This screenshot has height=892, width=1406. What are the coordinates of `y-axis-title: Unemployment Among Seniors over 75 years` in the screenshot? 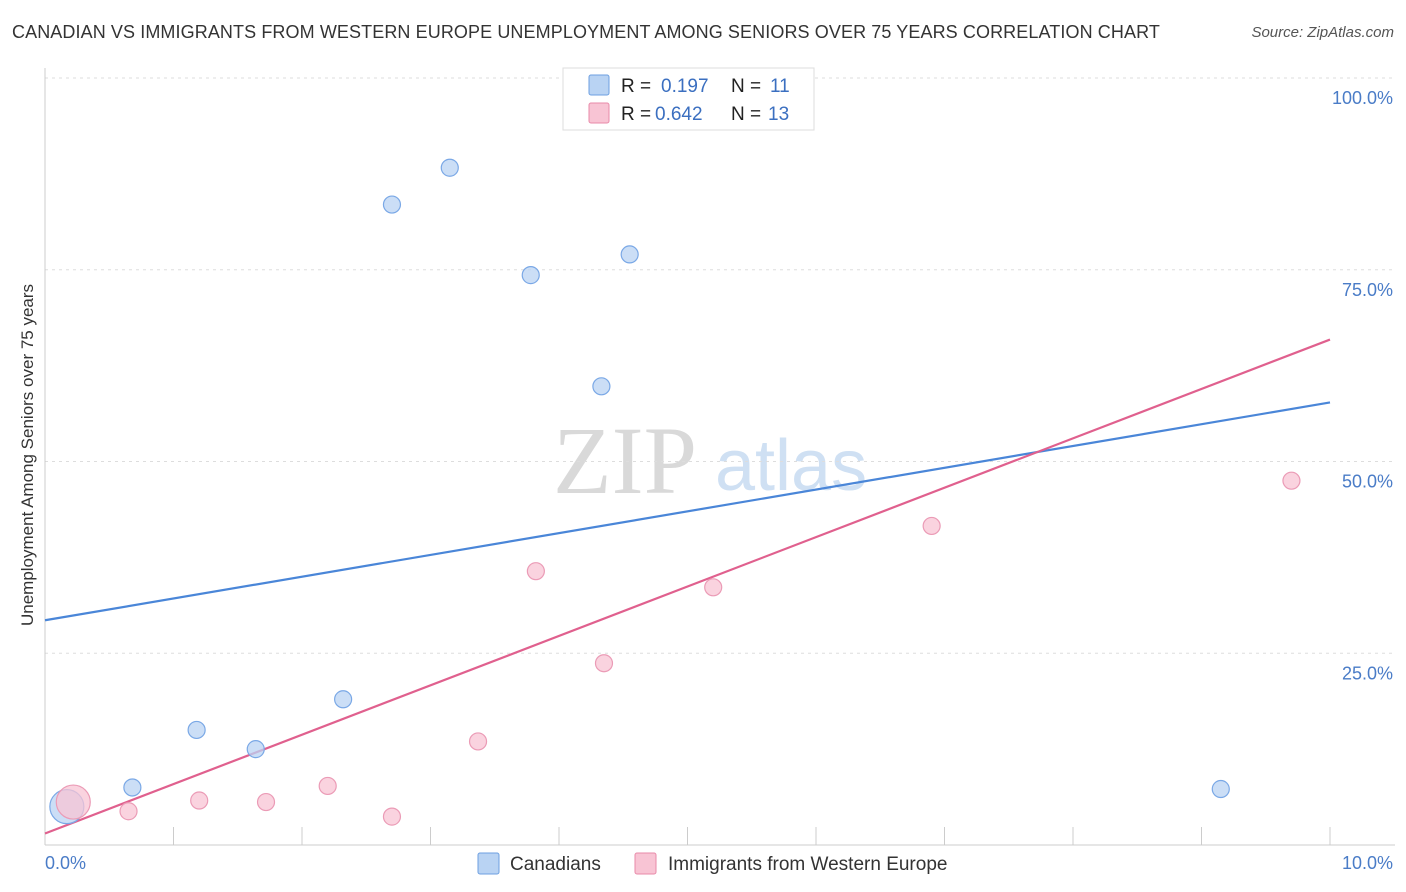 It's located at (27, 455).